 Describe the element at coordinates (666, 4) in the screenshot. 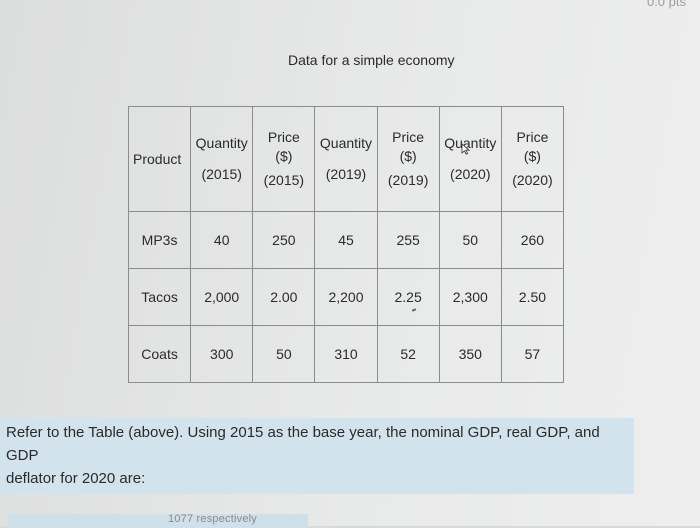

I see `points-label: 0.0 pts` at that location.